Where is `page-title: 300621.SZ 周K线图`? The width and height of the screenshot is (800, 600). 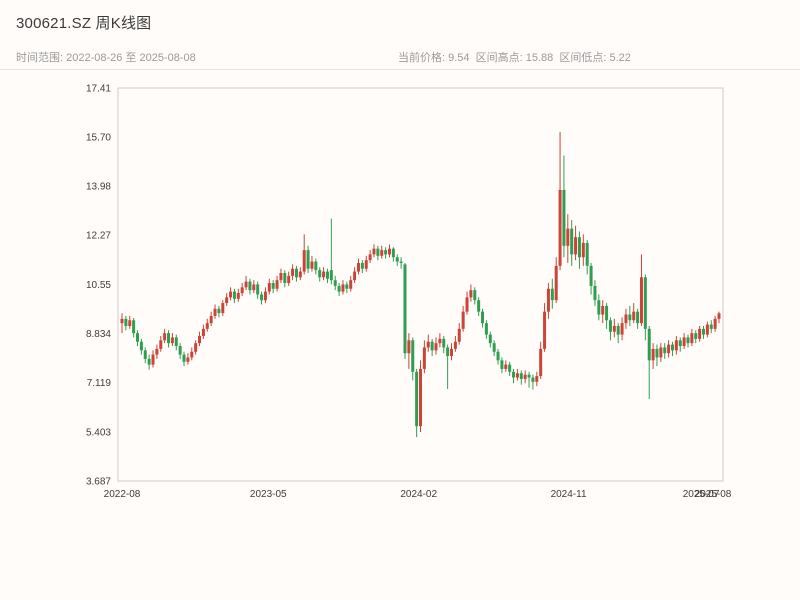
page-title: 300621.SZ 周K线图 is located at coordinates (84, 23).